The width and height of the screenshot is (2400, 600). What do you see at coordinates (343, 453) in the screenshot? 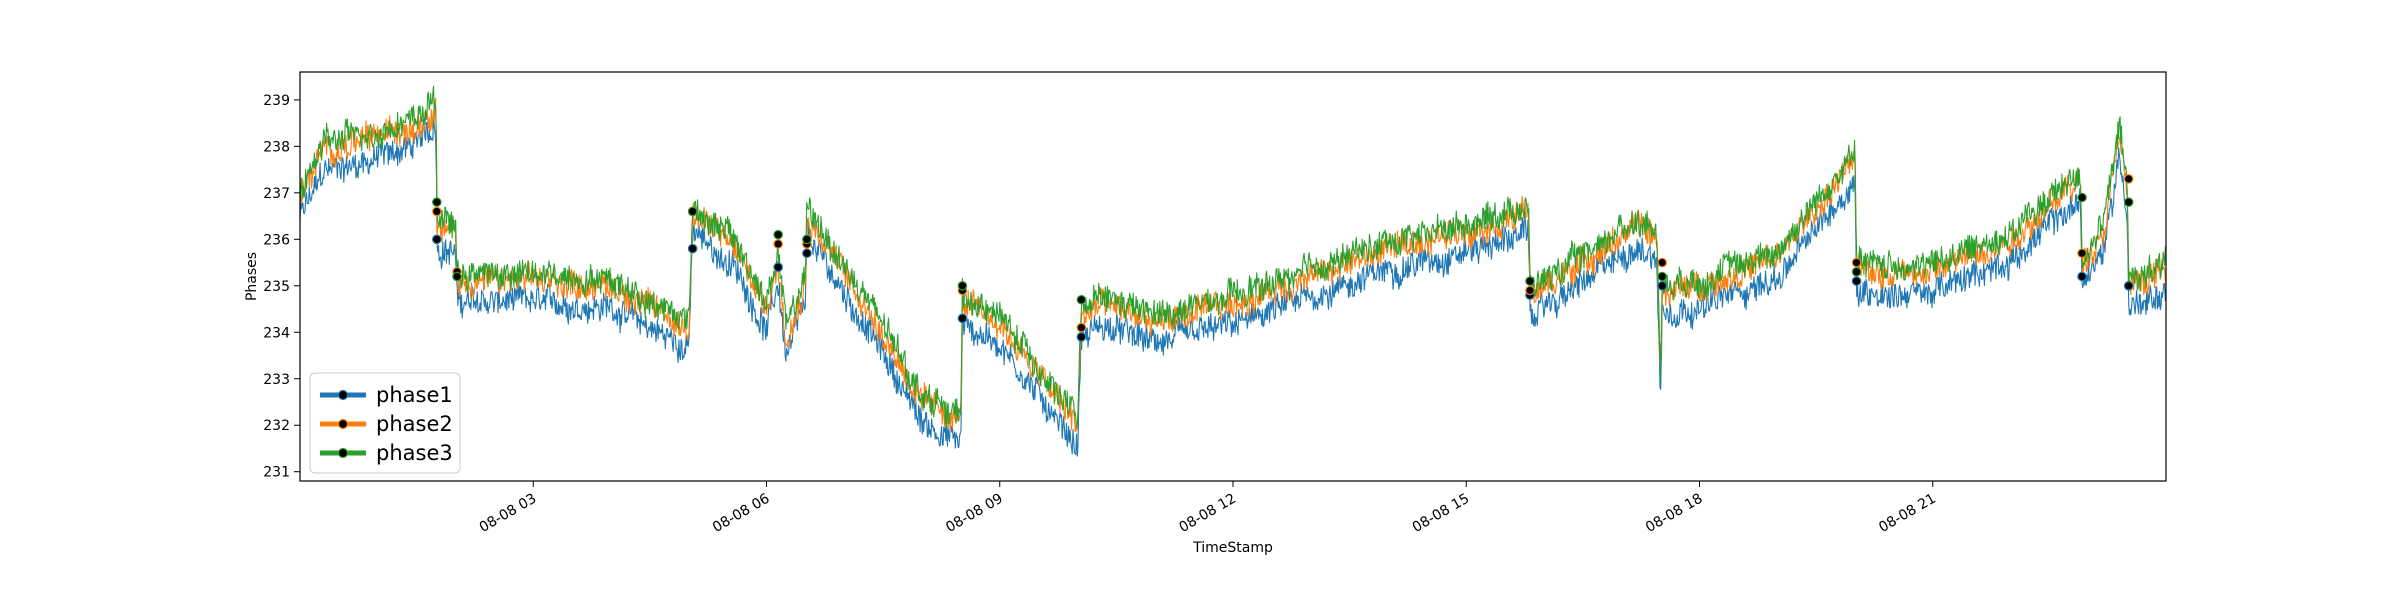
I see `legend-marker-phase3` at bounding box center [343, 453].